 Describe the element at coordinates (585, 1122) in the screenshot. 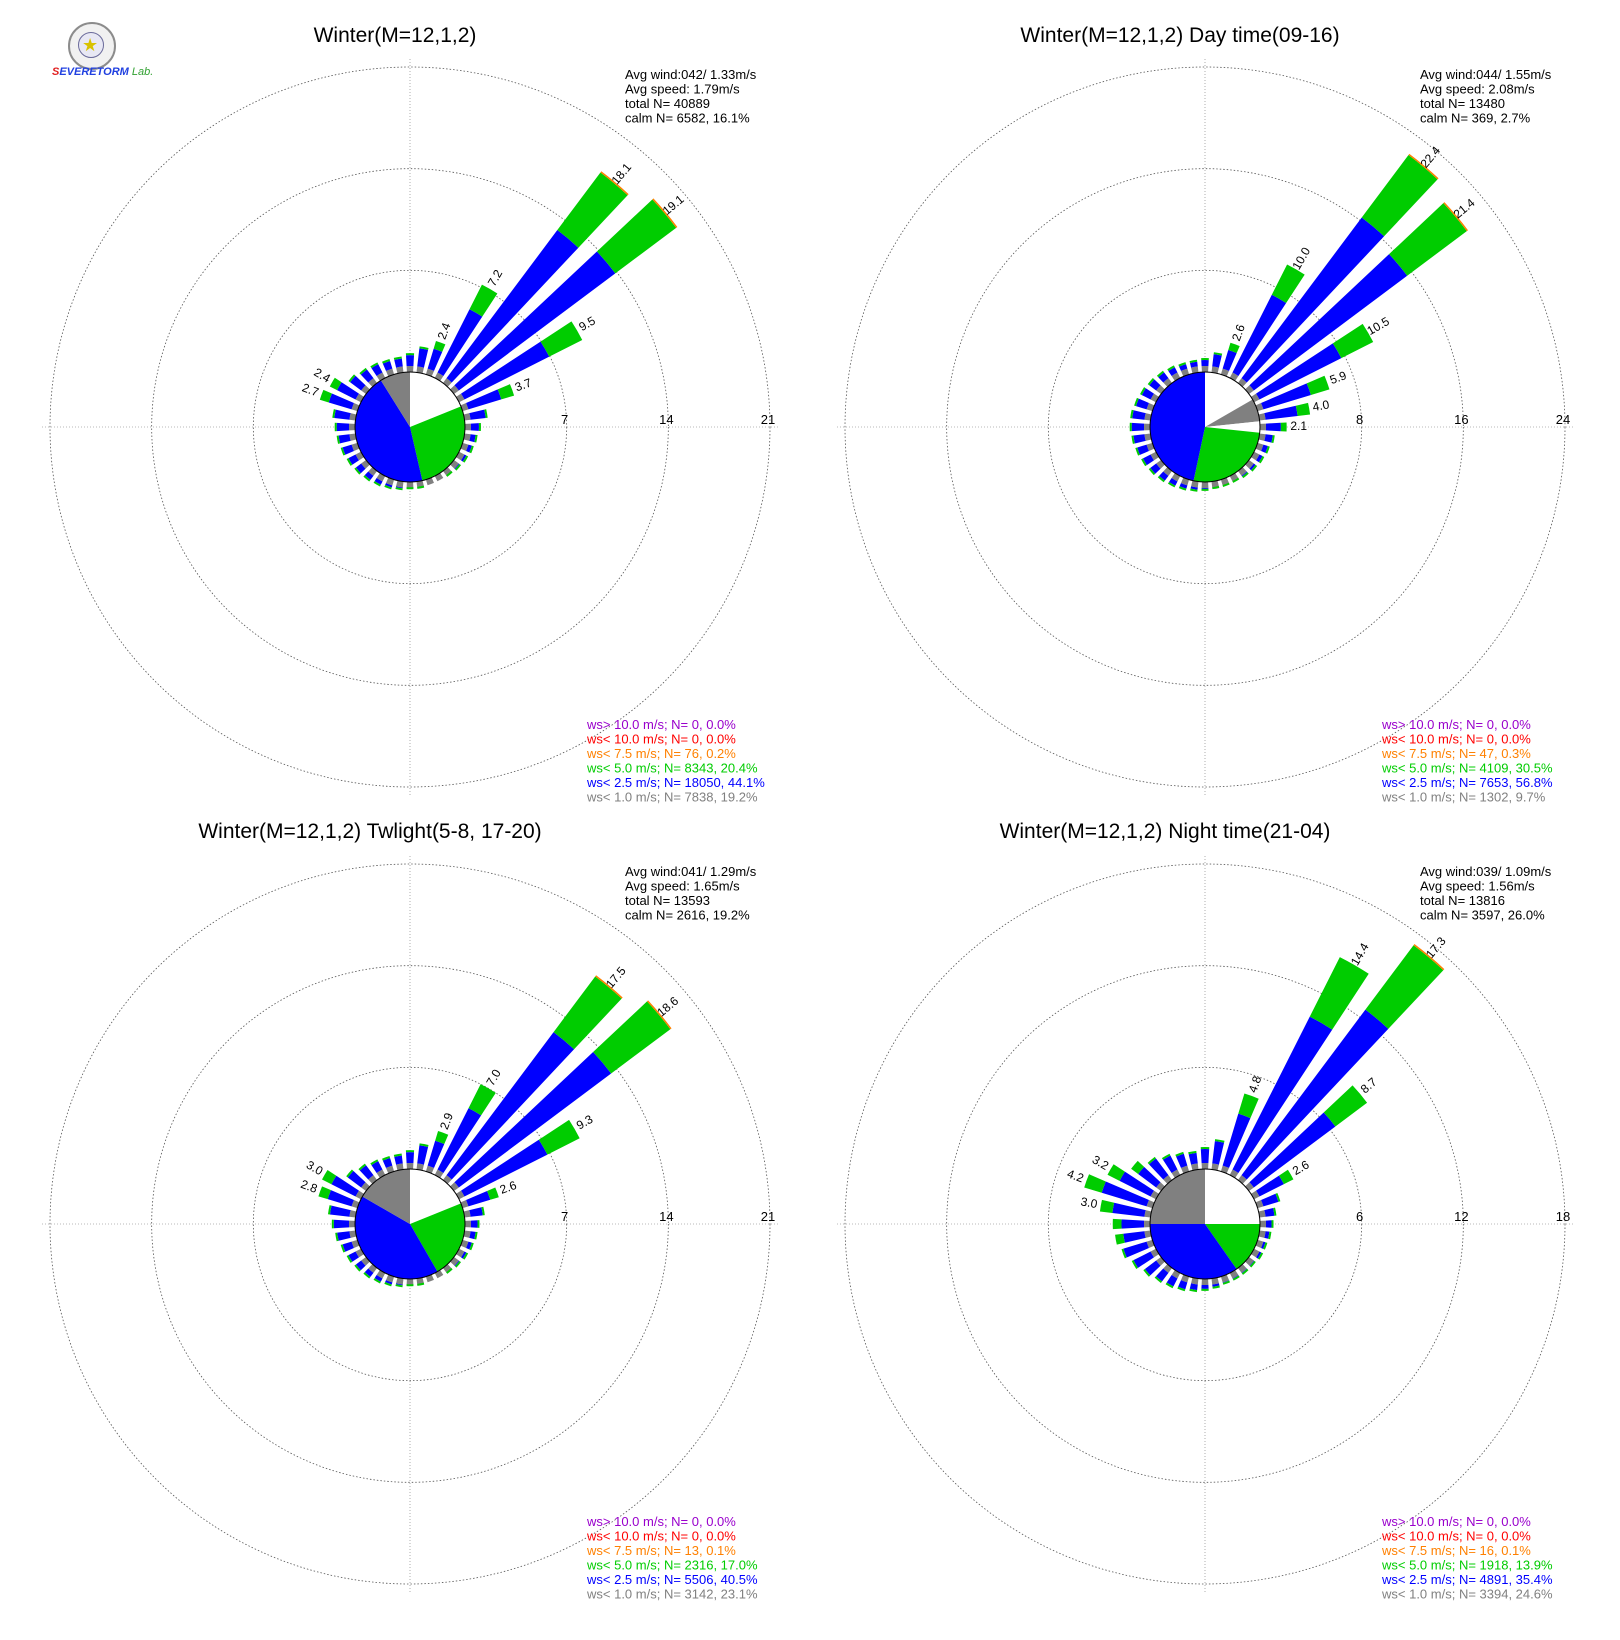

I see `petal-label: 9.3` at that location.